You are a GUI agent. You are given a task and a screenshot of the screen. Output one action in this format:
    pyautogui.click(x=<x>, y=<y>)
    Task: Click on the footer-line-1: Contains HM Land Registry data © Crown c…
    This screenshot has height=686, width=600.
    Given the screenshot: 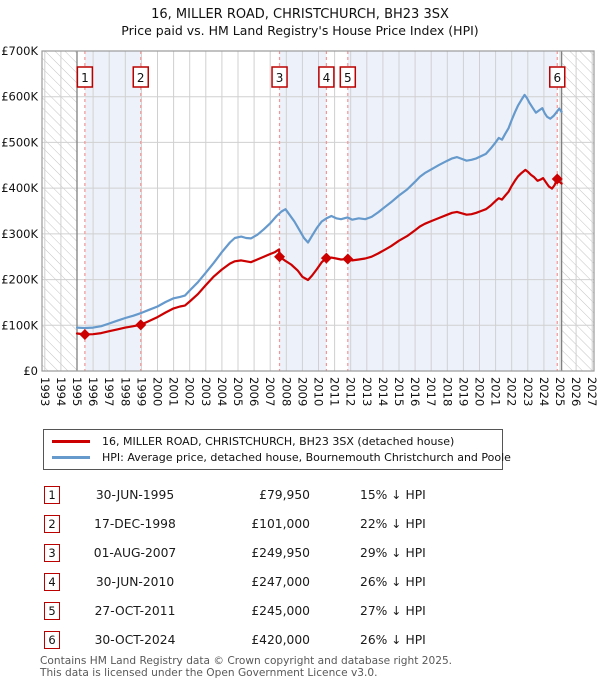 What is the action you would take?
    pyautogui.click(x=246, y=661)
    